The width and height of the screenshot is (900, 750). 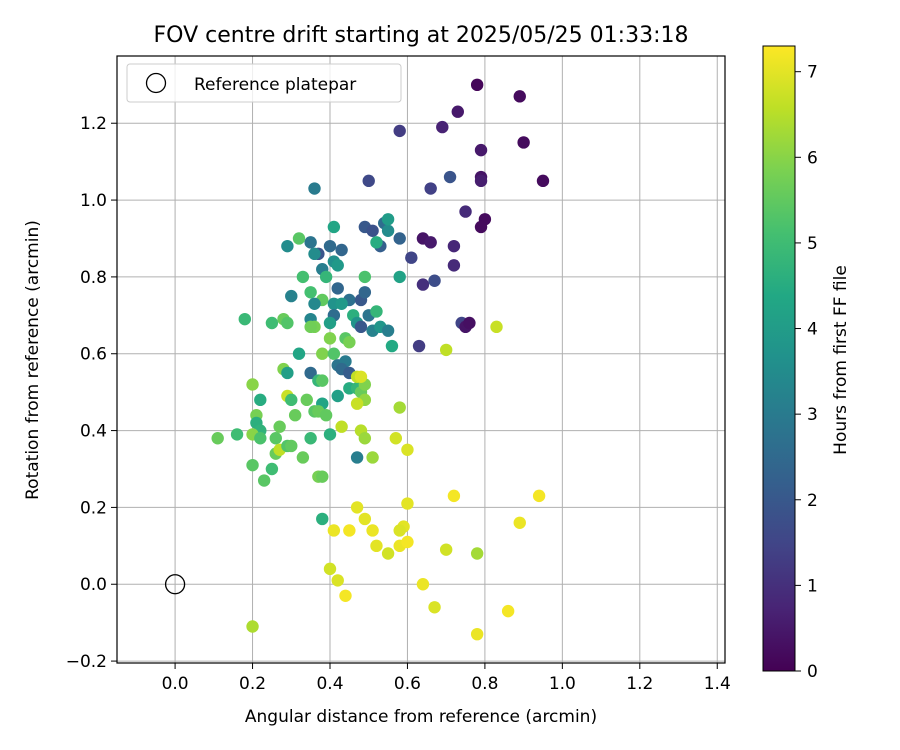 What do you see at coordinates (446, 678) in the screenshot?
I see `x-axis-ticks: 0.0 0.2 0.4 0.6 0.8 1.0 1.2 1.4` at bounding box center [446, 678].